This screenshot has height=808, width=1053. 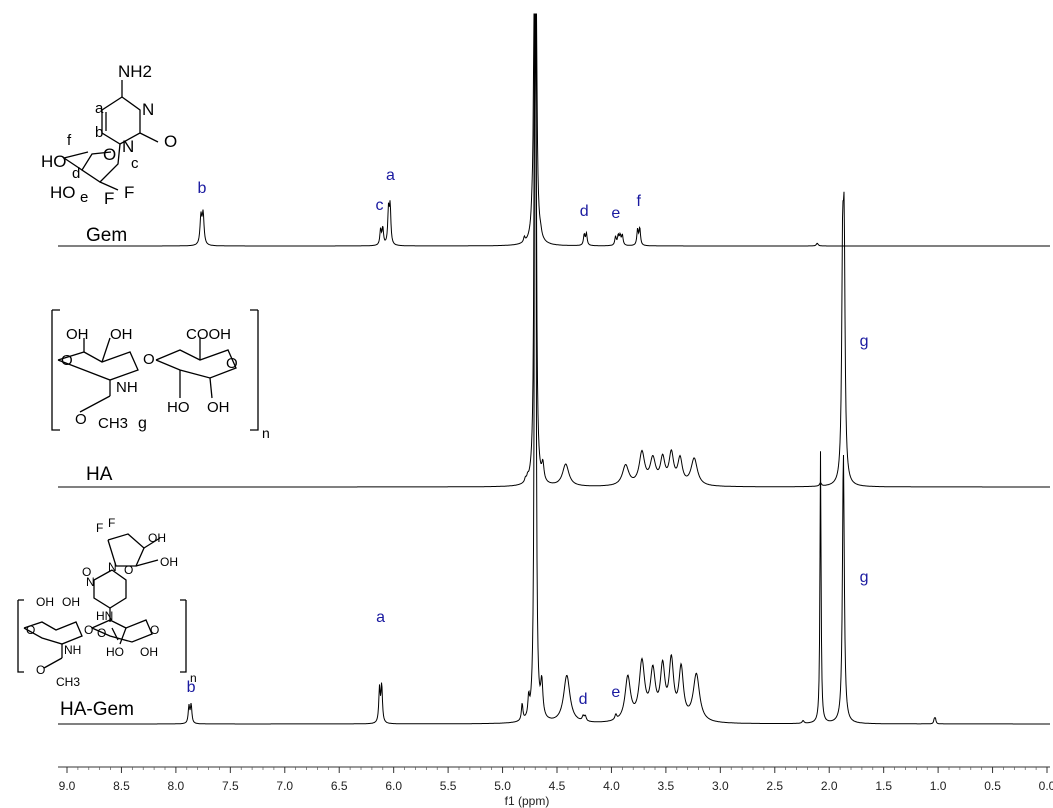 What do you see at coordinates (72, 650) in the screenshot?
I see `ha-gem-label: NH` at bounding box center [72, 650].